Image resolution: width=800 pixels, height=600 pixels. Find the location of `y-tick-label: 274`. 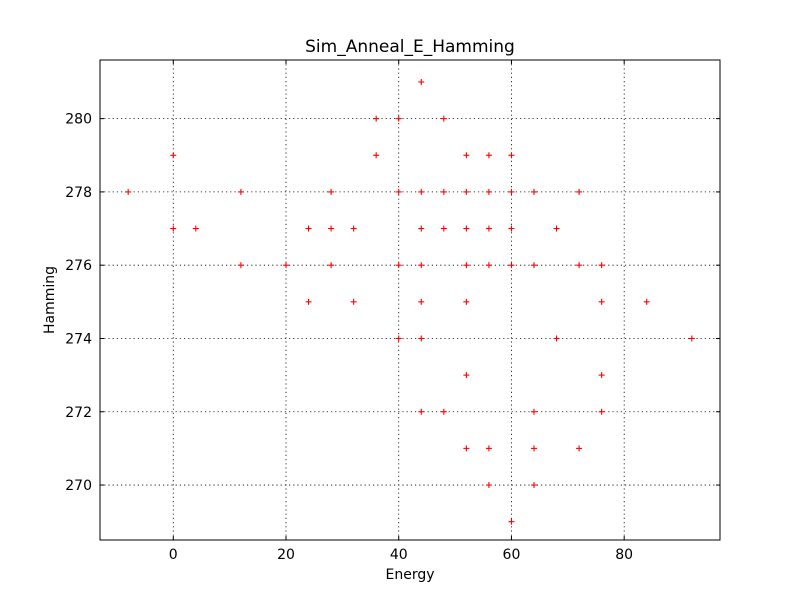

y-tick-label: 274 is located at coordinates (78, 339).